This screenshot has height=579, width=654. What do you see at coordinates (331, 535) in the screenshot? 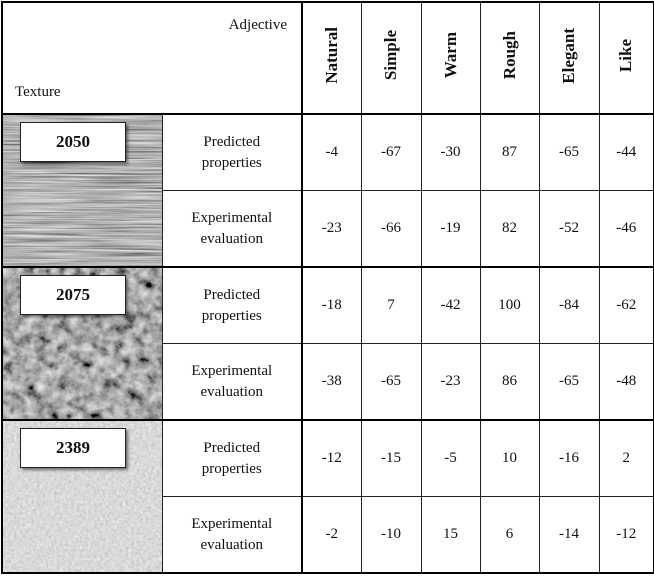
I see `value-cell: -2` at bounding box center [331, 535].